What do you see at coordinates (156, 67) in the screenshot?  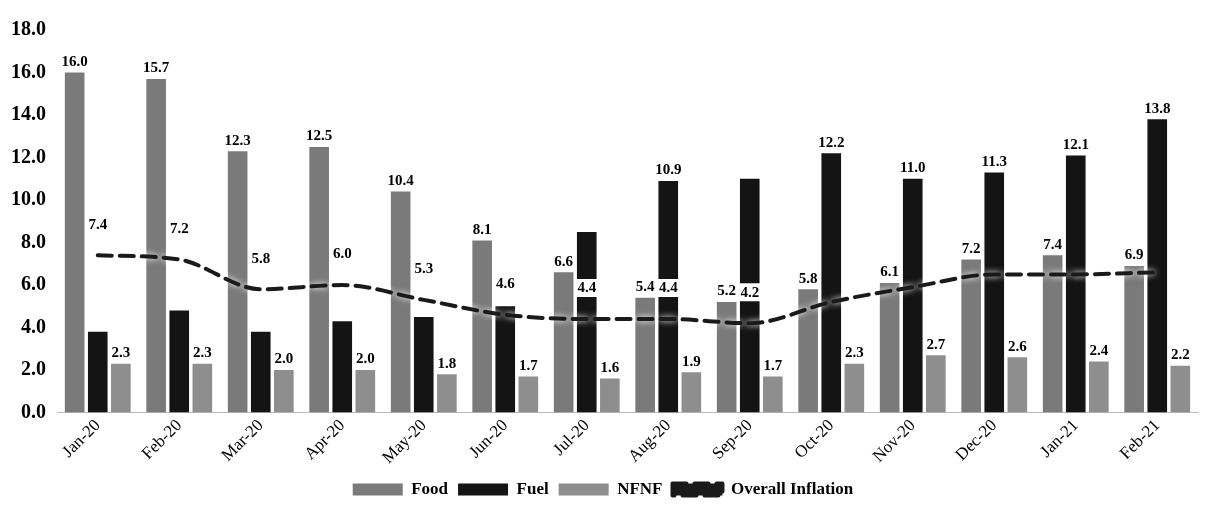 I see `data-label: 15.7` at bounding box center [156, 67].